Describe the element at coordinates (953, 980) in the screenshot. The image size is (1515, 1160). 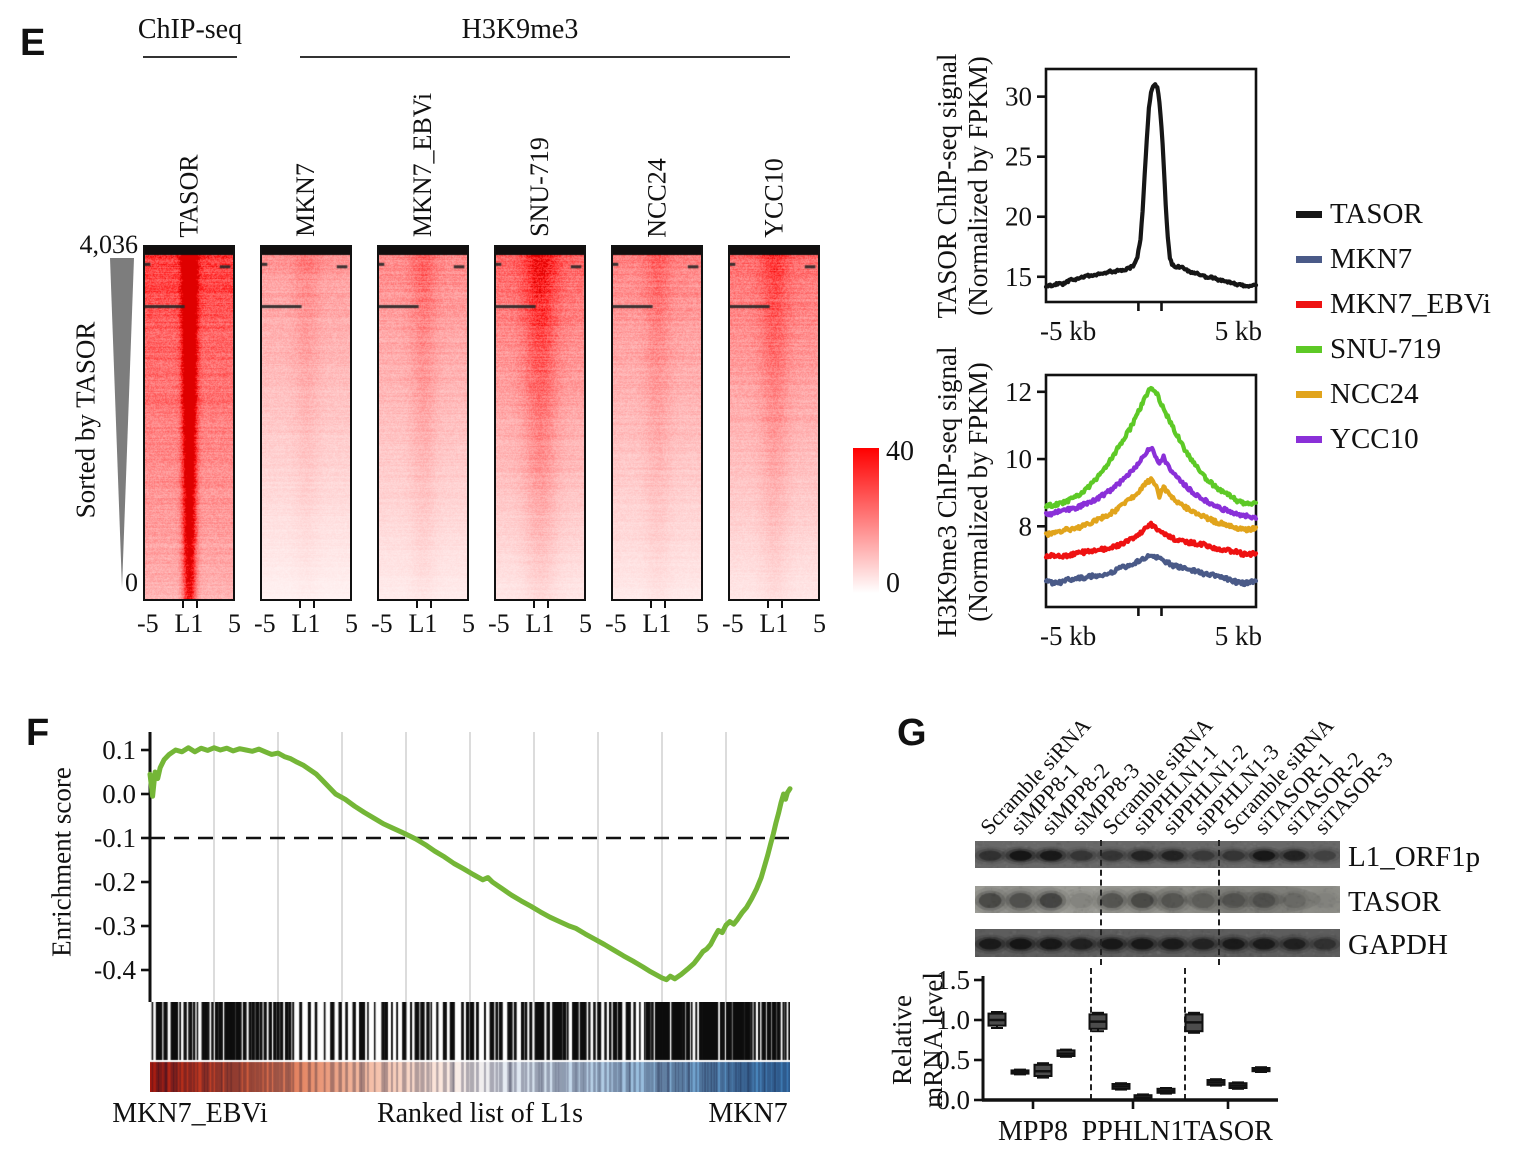
I see `svg-text: 1.5` at that location.